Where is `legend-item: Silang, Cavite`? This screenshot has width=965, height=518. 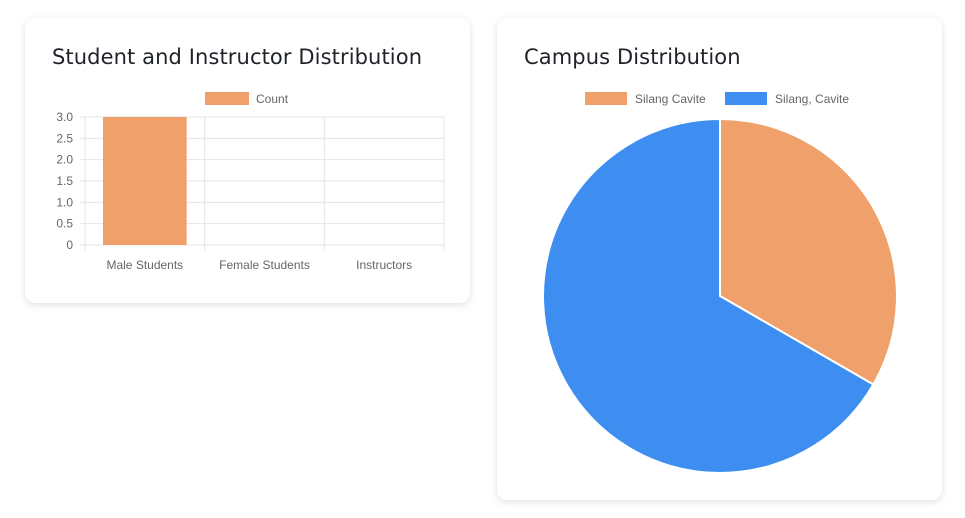
legend-item: Silang, Cavite is located at coordinates (787, 99).